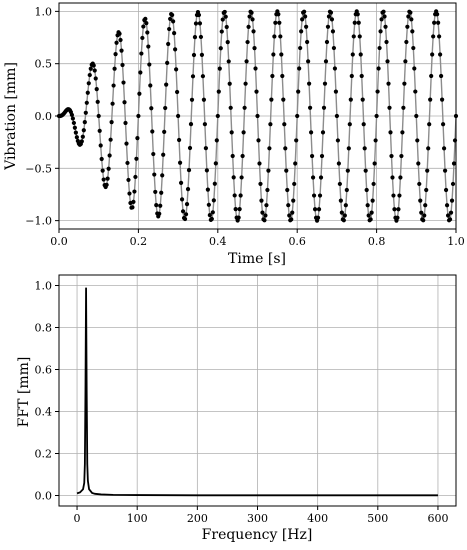 This screenshot has width=467, height=550. What do you see at coordinates (44, 496) in the screenshot?
I see `fft-y-tick-label: 0.0` at bounding box center [44, 496].